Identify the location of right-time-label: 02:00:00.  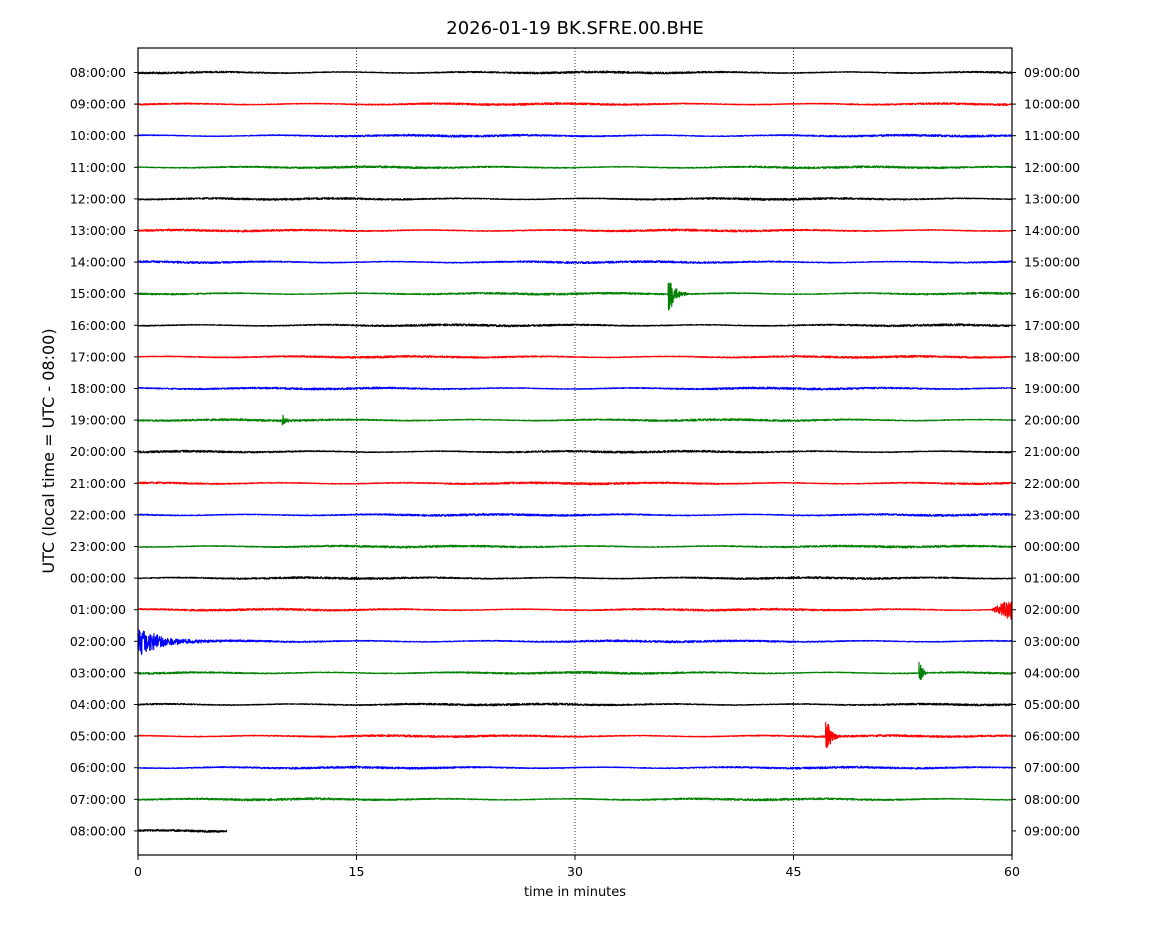
(1052, 609).